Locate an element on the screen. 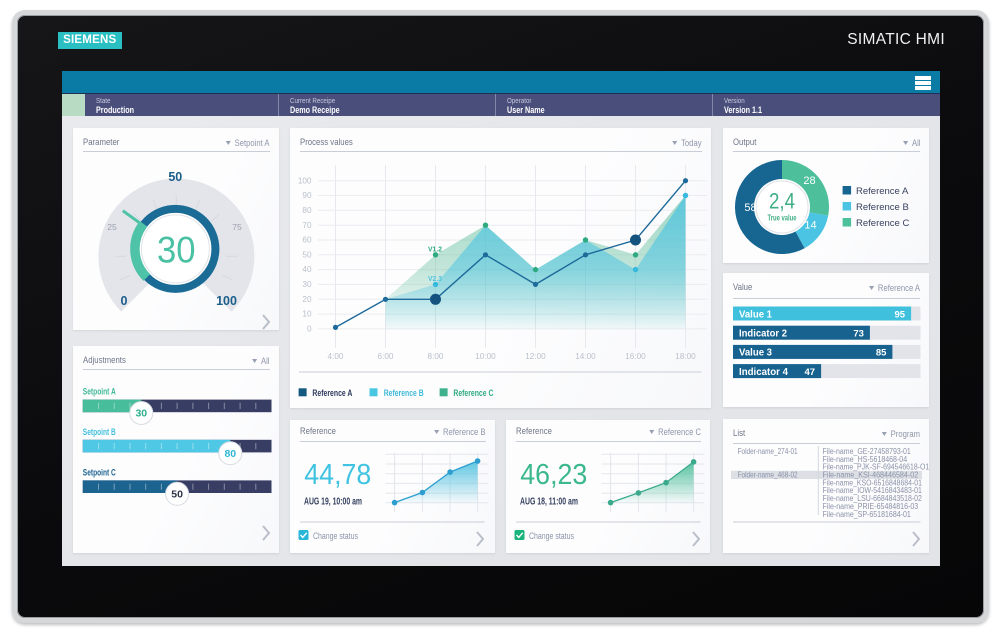 The width and height of the screenshot is (1000, 633). svg-text: 47 is located at coordinates (810, 372).